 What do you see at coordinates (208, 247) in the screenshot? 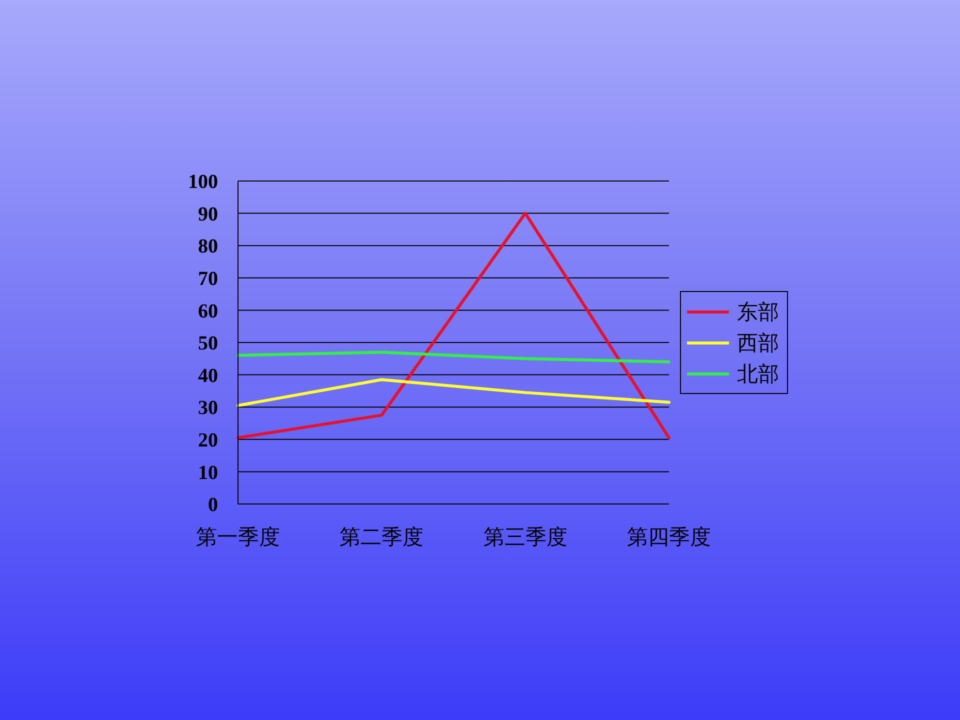
I see `y-tick-label: 80` at bounding box center [208, 247].